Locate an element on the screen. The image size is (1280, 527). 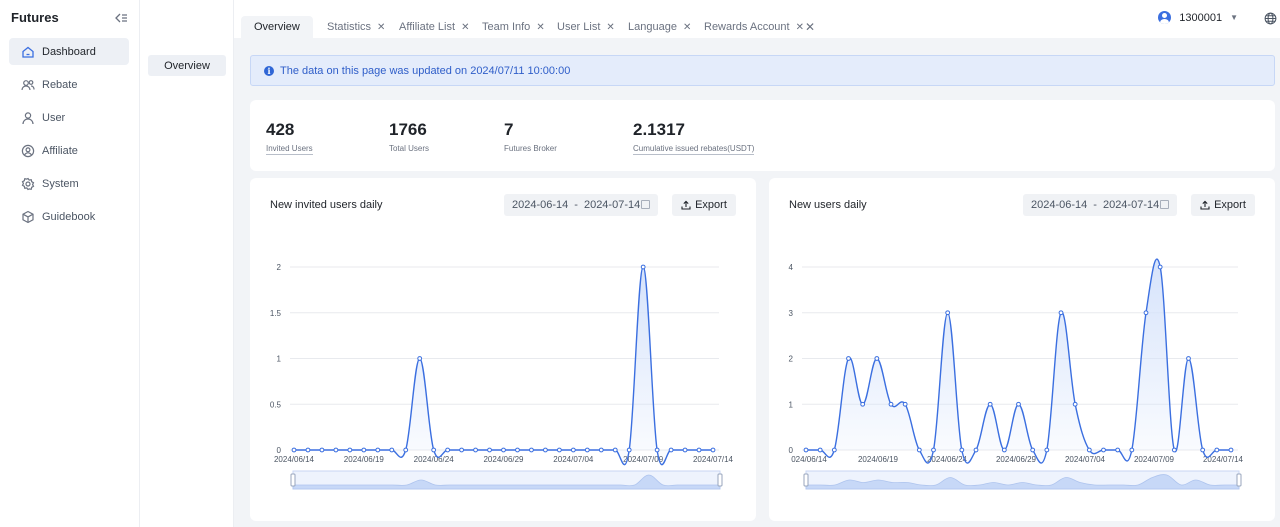
tab-label: Overview is located at coordinates (277, 27).